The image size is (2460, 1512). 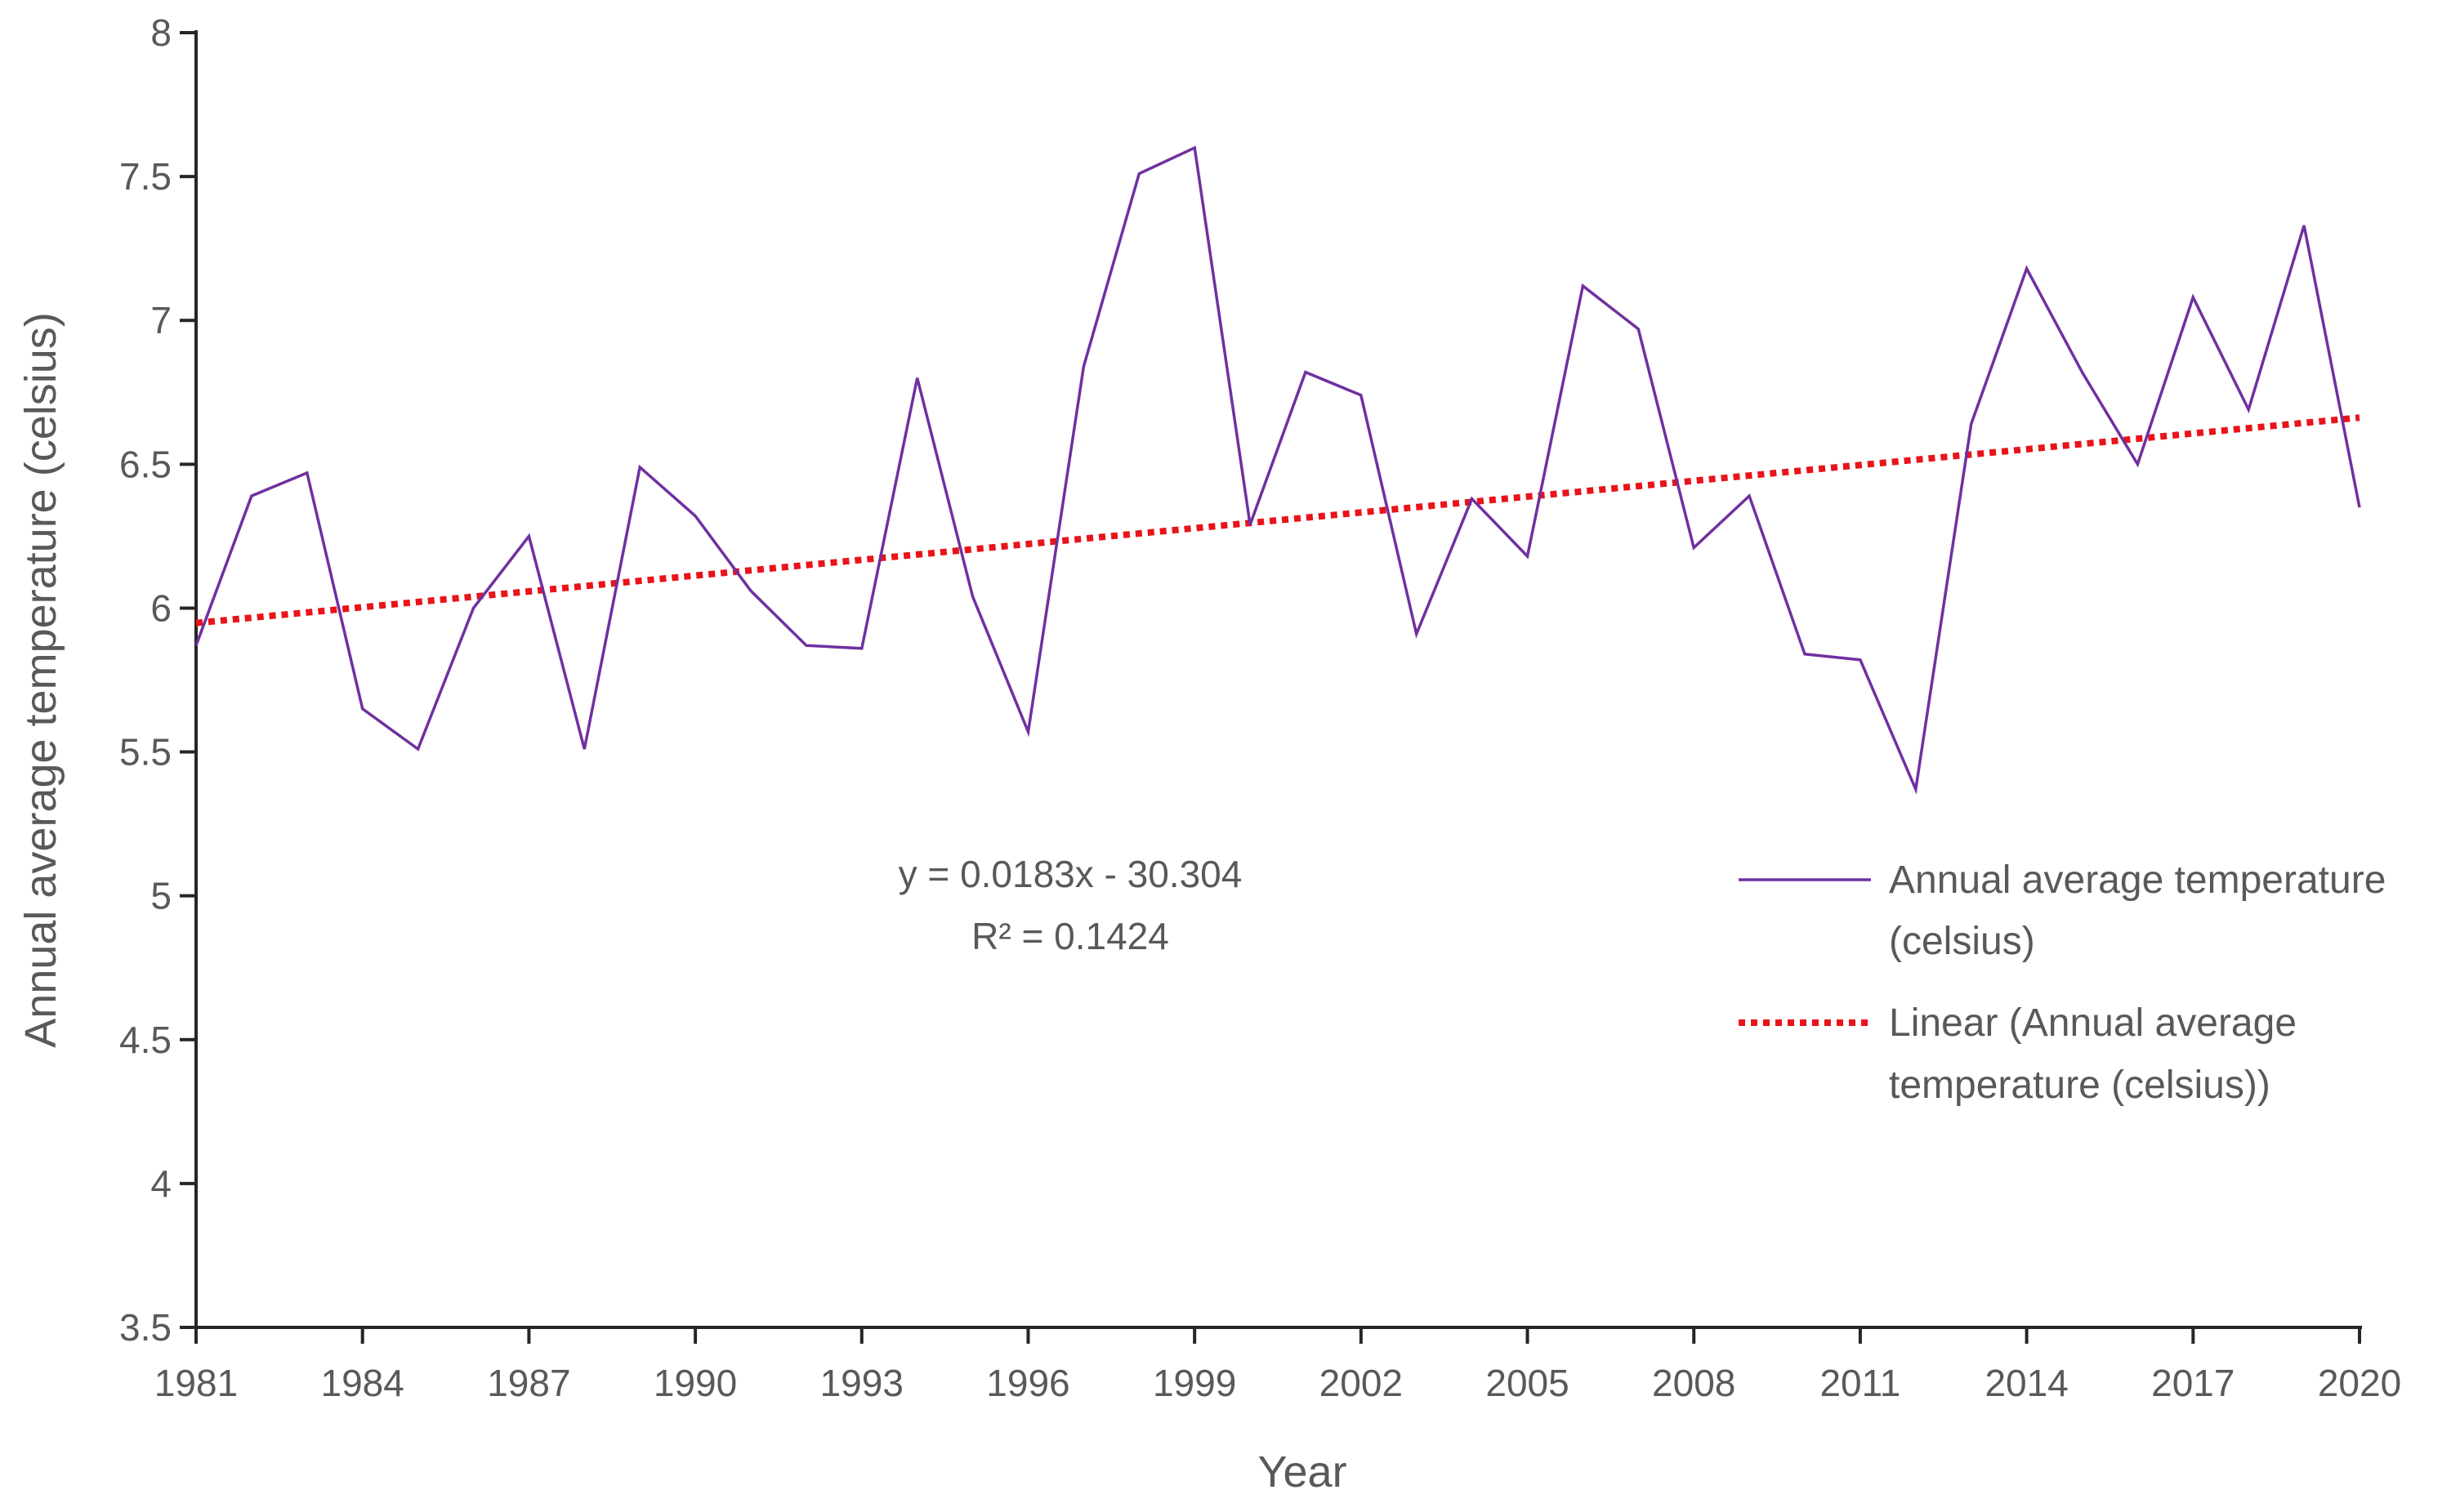 What do you see at coordinates (1694, 1383) in the screenshot?
I see `x-tick-label: 2008` at bounding box center [1694, 1383].